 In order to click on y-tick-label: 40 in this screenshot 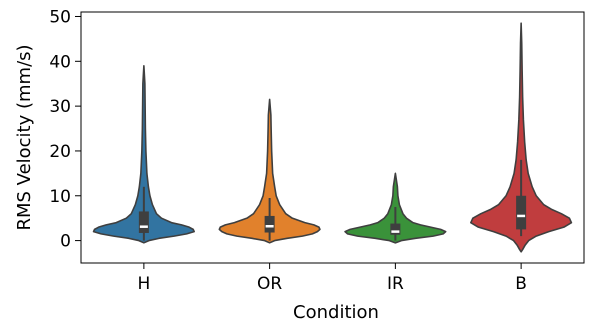, I will do `click(60, 62)`.